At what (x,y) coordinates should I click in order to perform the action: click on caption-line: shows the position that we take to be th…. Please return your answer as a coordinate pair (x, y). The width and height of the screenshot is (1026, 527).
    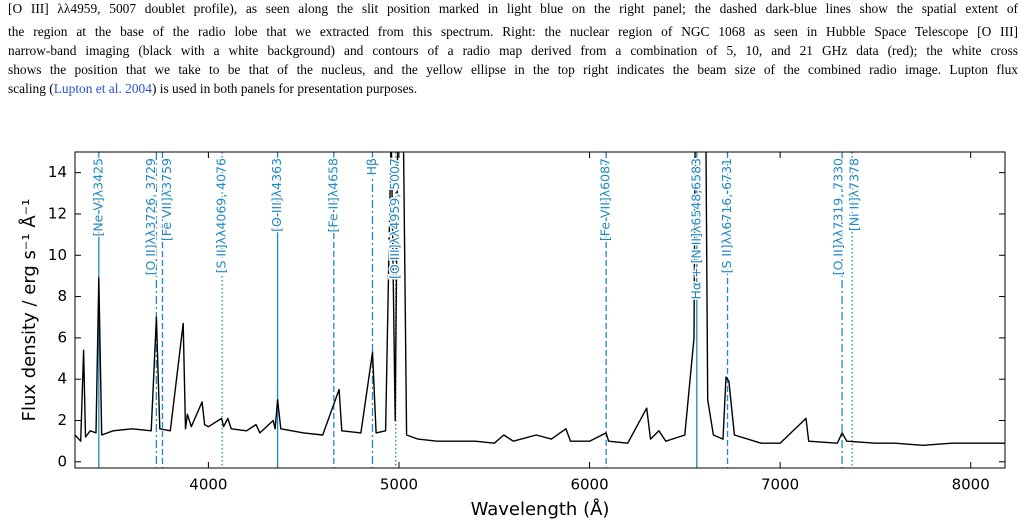
    Looking at the image, I should click on (513, 69).